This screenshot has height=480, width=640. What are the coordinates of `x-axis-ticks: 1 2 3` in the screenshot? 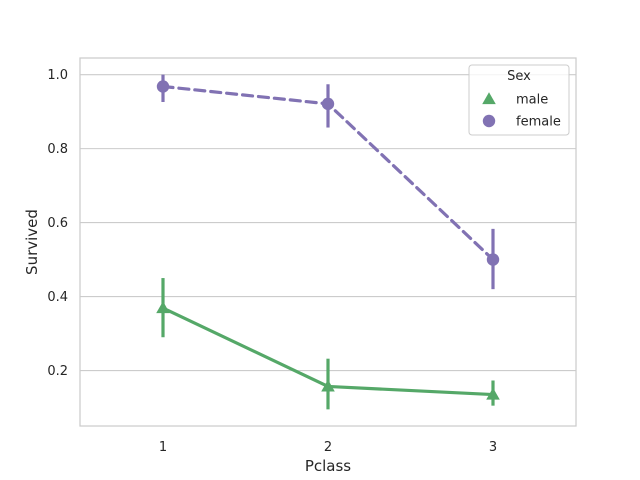 It's located at (328, 447).